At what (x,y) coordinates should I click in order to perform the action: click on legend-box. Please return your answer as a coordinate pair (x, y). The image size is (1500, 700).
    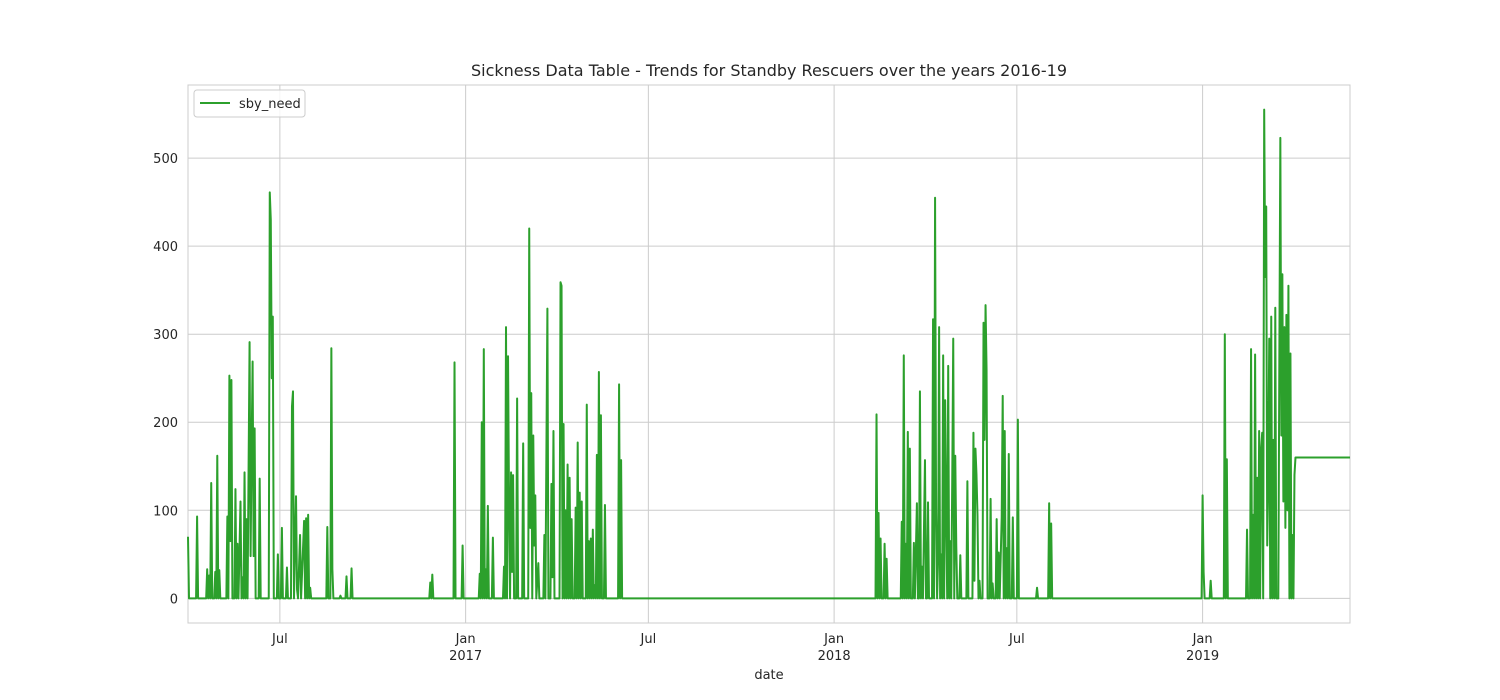
    Looking at the image, I should click on (249, 103).